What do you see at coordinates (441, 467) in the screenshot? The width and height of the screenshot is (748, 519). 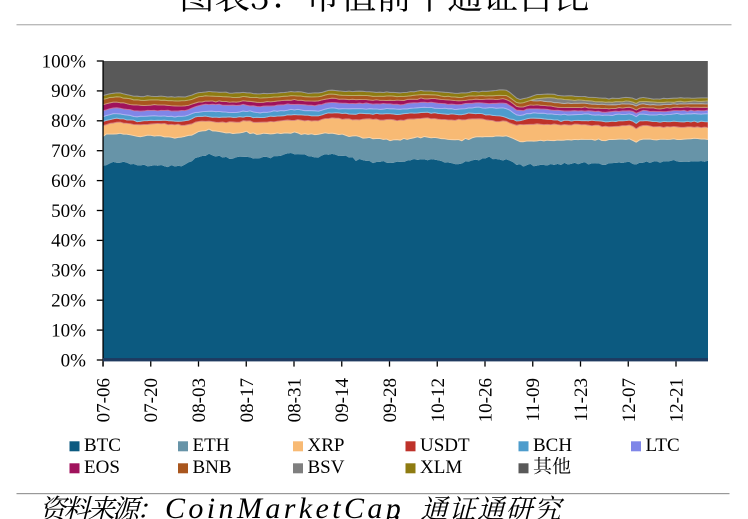 I see `svg-text: XLM` at bounding box center [441, 467].